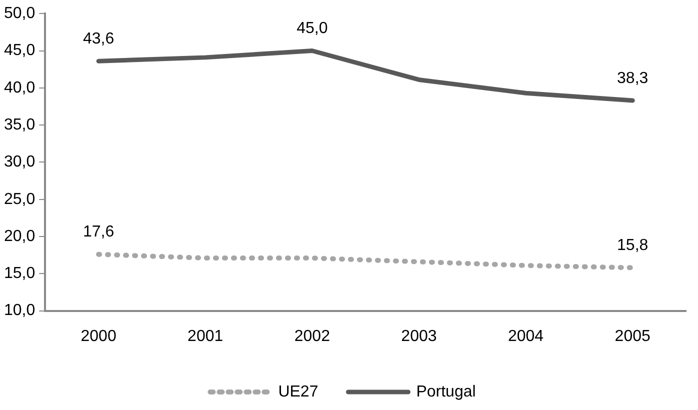 The height and width of the screenshot is (410, 698). I want to click on y-tick-label: 40,0, so click(20, 87).